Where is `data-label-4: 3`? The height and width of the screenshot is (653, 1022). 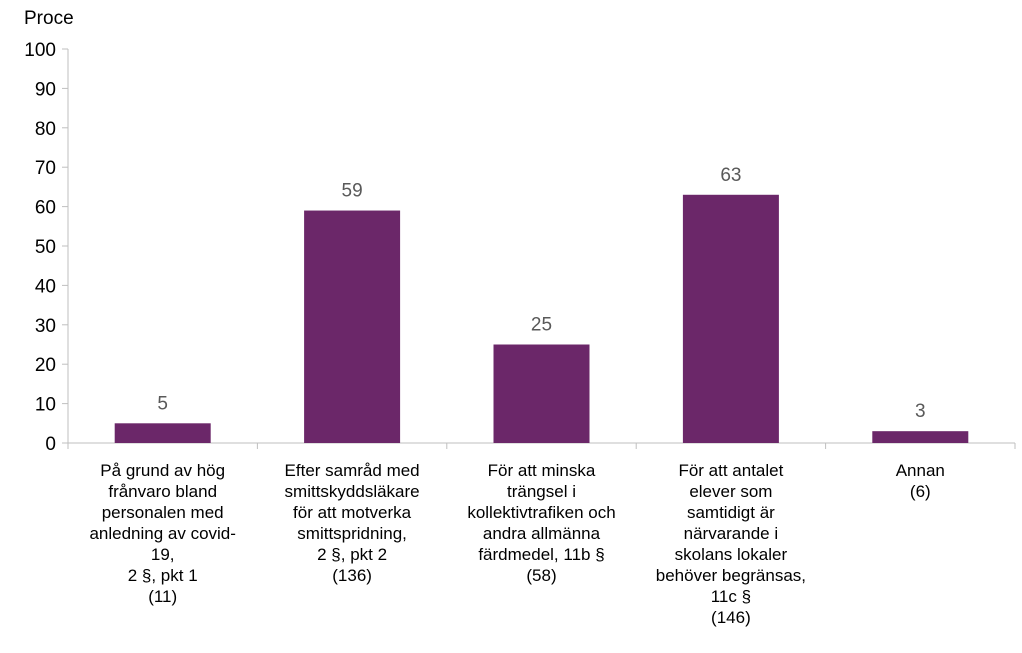 data-label-4: 3 is located at coordinates (920, 411).